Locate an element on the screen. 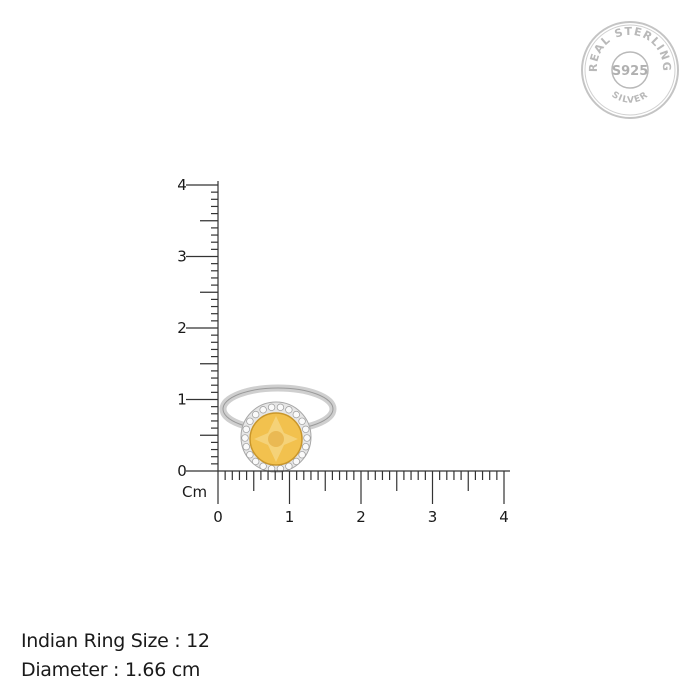 The image size is (700, 700). diameter-text: Diameter : 1.66 cm is located at coordinates (111, 670).